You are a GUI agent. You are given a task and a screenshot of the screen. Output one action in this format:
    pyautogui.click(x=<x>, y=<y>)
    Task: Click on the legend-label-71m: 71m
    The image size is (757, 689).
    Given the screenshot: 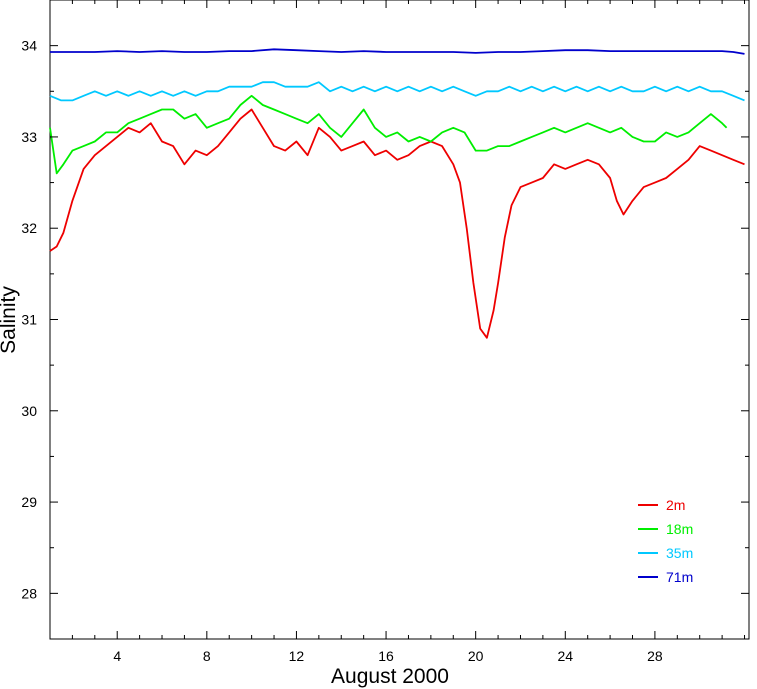 What is the action you would take?
    pyautogui.click(x=679, y=577)
    